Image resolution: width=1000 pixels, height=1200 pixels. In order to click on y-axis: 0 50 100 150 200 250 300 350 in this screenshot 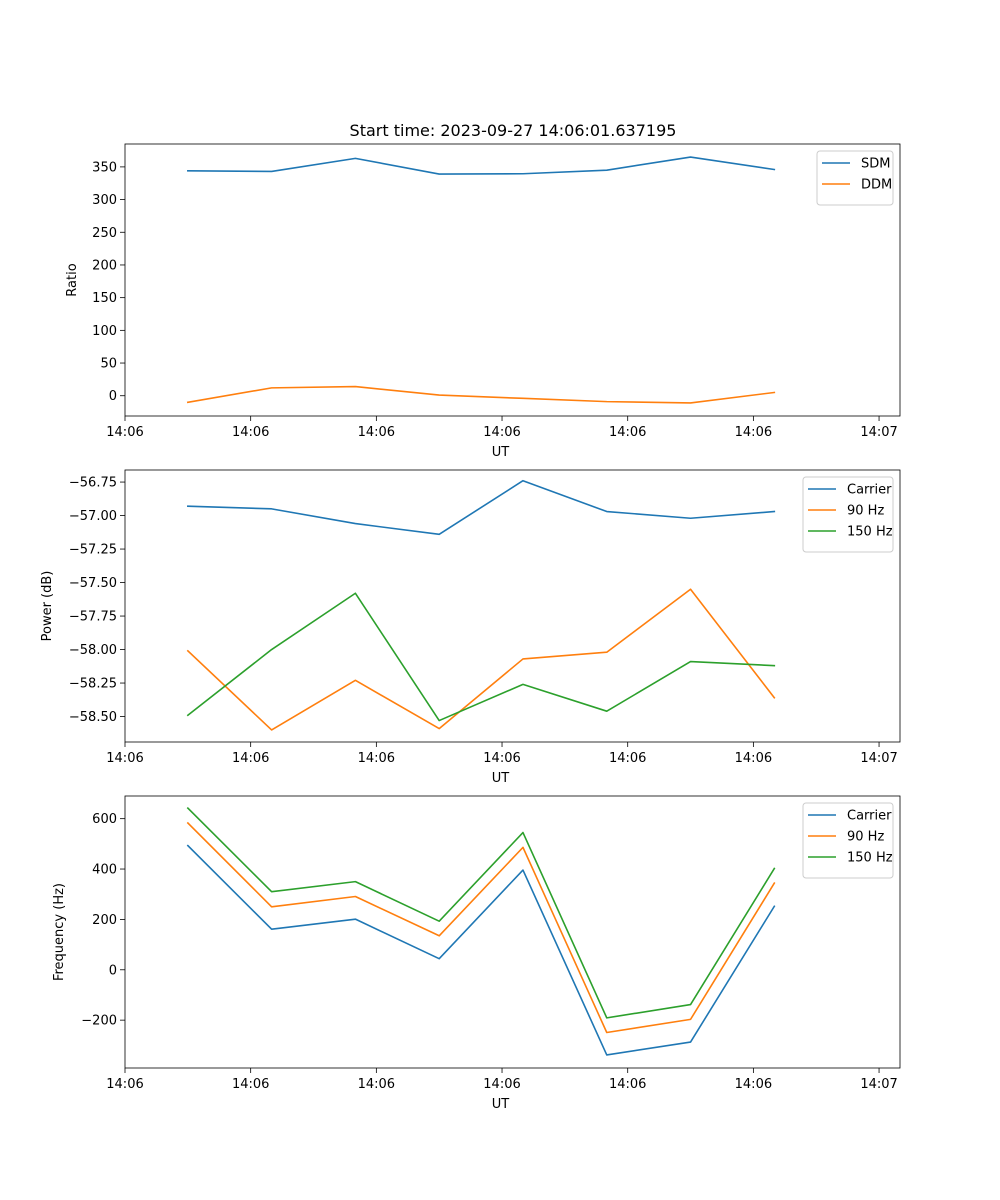, I will do `click(108, 282)`.